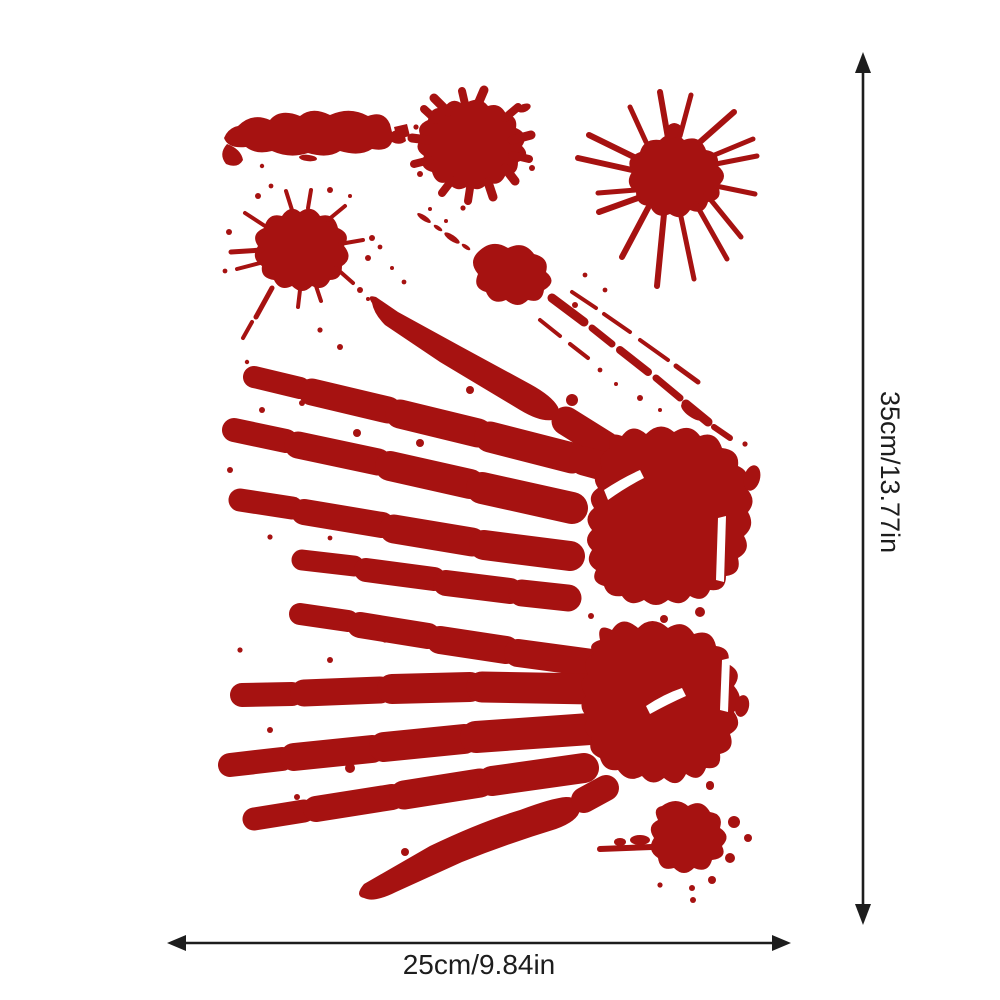  What do you see at coordinates (667, 189) in the screenshot?
I see `starburst-blood-splat` at bounding box center [667, 189].